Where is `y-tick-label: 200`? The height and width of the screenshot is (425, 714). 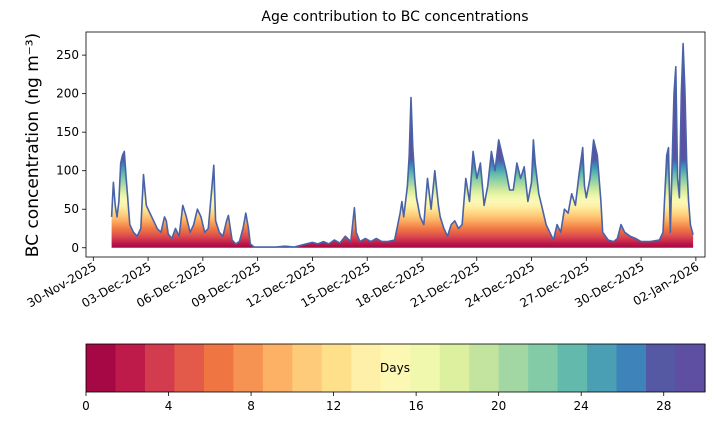
y-tick-label: 200 is located at coordinates (67, 94).